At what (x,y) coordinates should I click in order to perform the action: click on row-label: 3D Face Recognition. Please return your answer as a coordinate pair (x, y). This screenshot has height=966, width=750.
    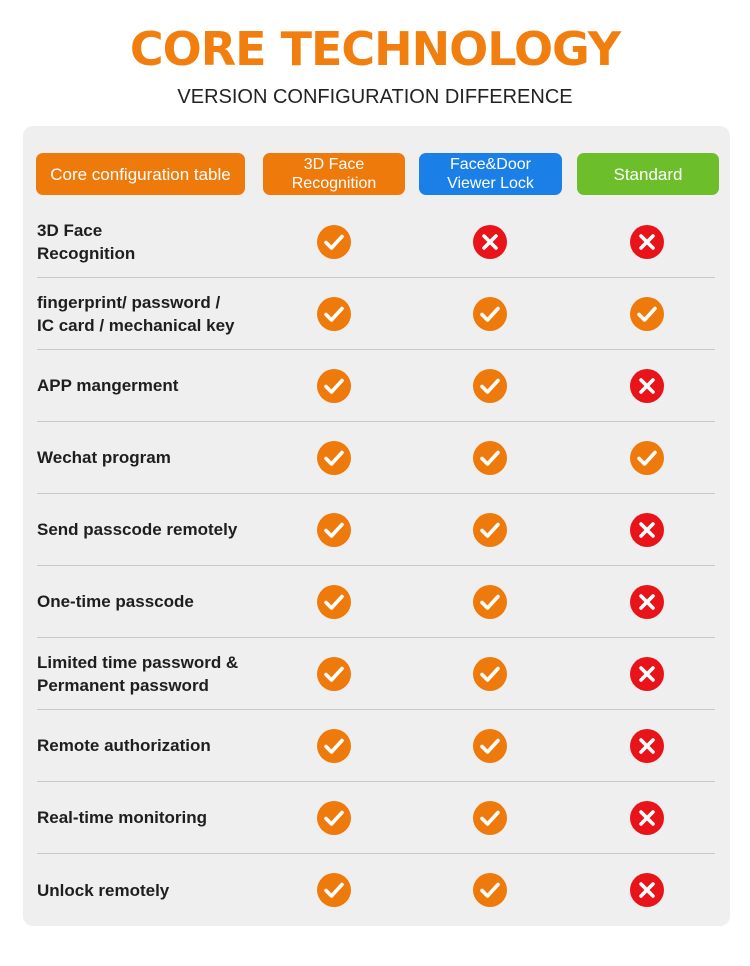
    Looking at the image, I should click on (86, 241).